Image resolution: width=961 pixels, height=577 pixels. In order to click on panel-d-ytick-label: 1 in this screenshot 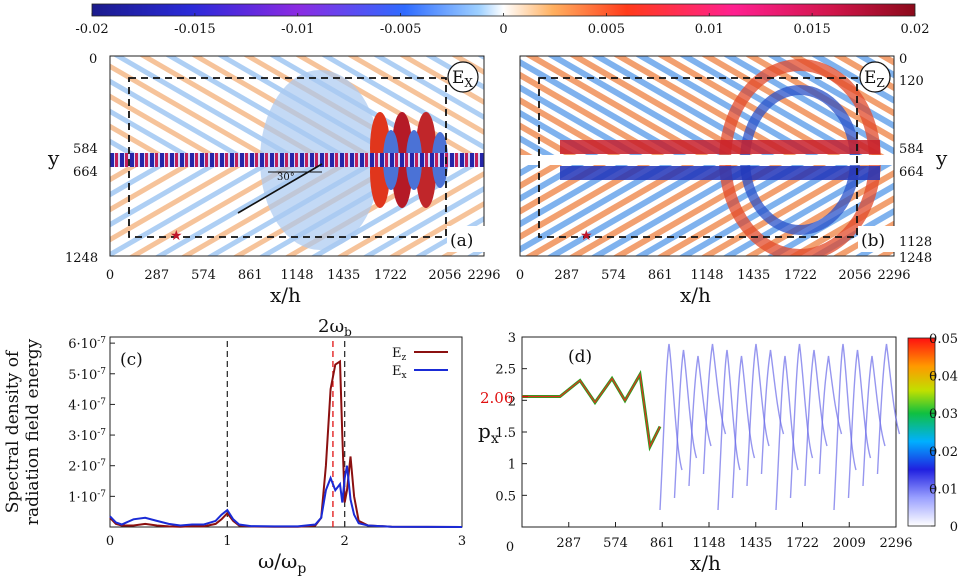, I will do `click(512, 465)`.